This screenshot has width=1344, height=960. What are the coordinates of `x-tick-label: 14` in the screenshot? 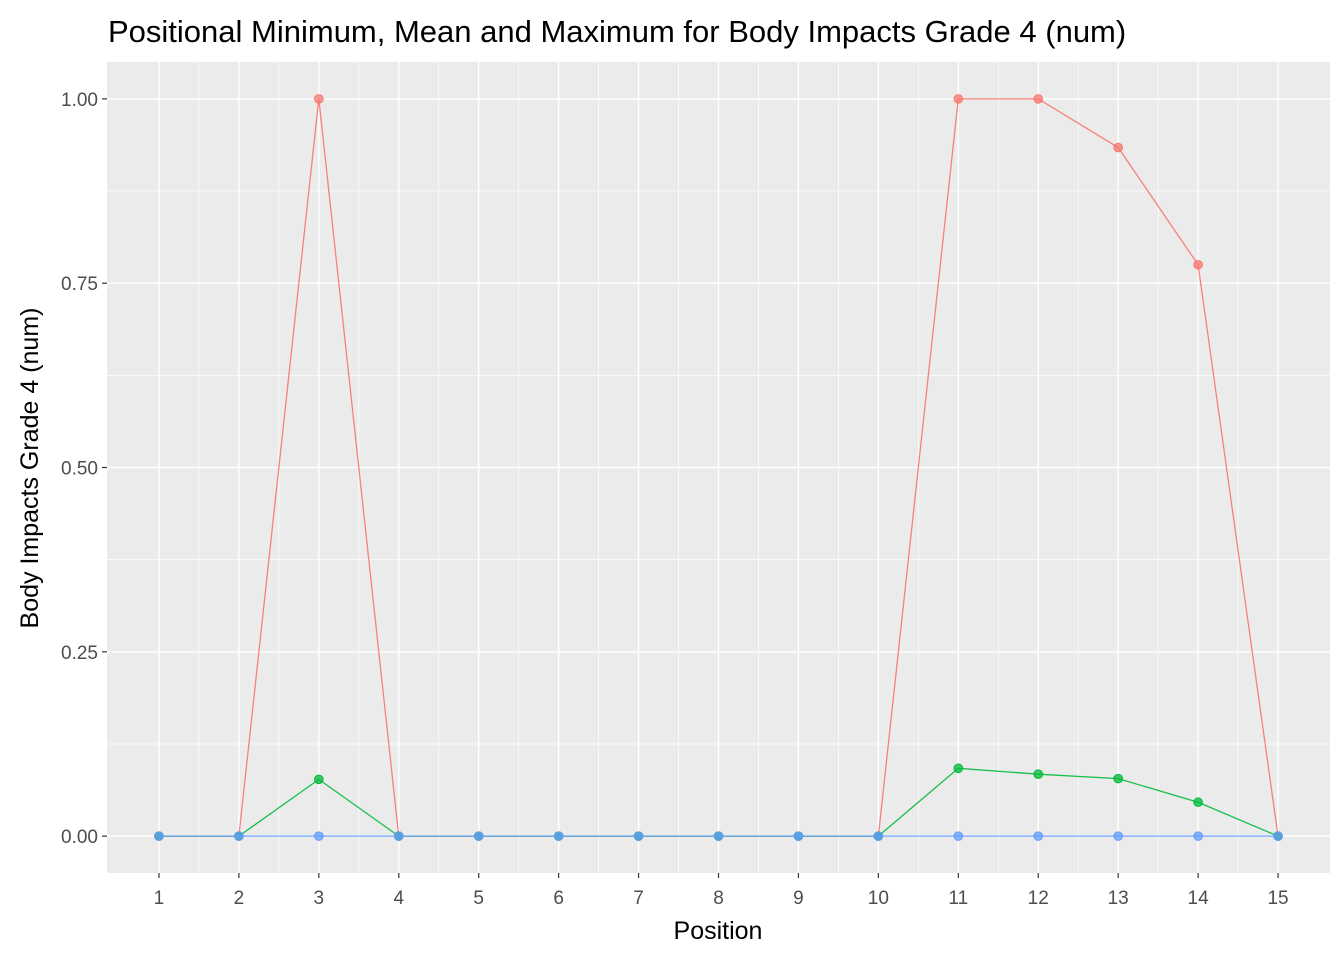 It's located at (1199, 898).